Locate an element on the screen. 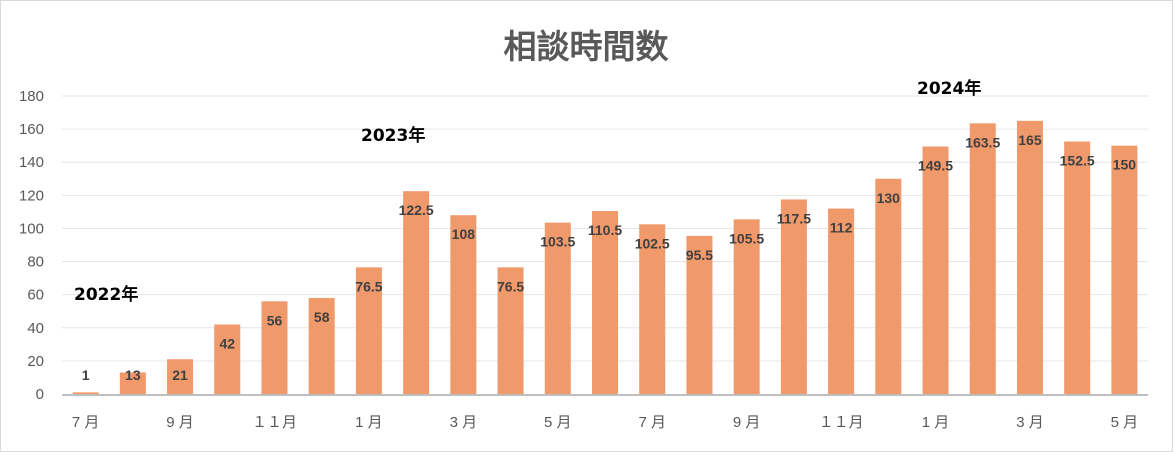 The height and width of the screenshot is (452, 1173). data-label: 108 is located at coordinates (464, 234).